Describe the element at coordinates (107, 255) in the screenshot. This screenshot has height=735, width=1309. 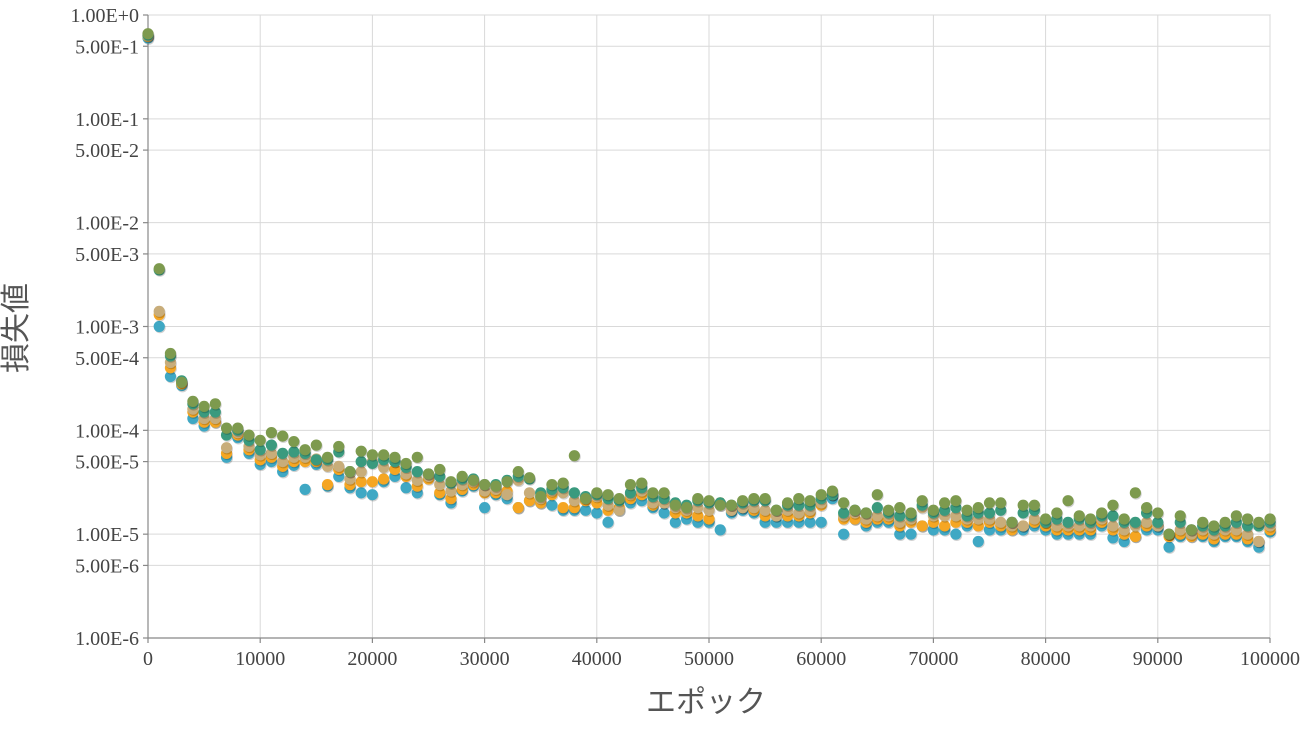
I see `y-tick-label: 5.00E-3` at that location.